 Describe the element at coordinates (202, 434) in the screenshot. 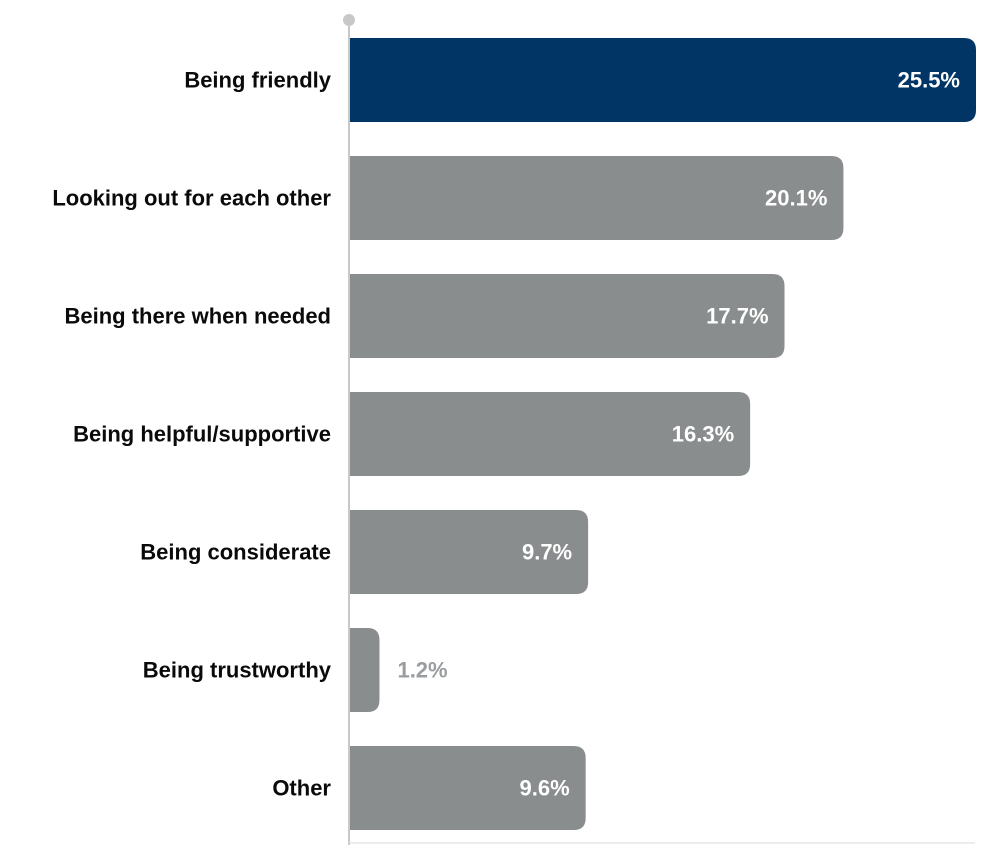

I see `category-label-being-helpful-supportive: Being helpful/supportive` at that location.